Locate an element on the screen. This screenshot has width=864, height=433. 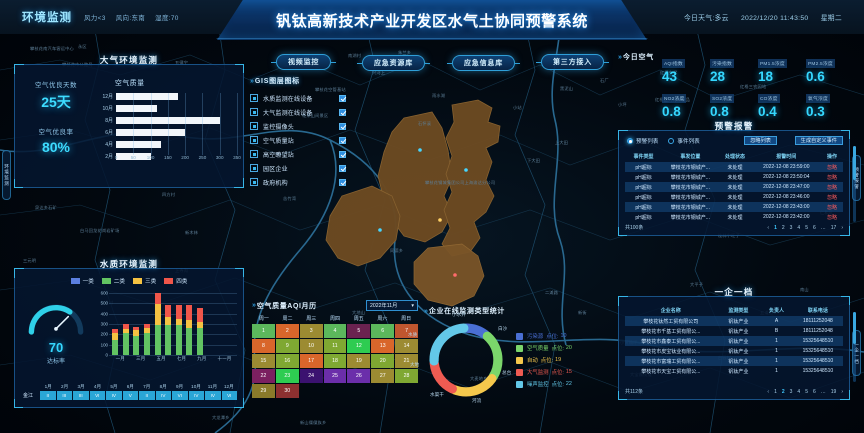
gis-layer-item-0: 水质监测在线设备 is located at coordinates (298, 98).